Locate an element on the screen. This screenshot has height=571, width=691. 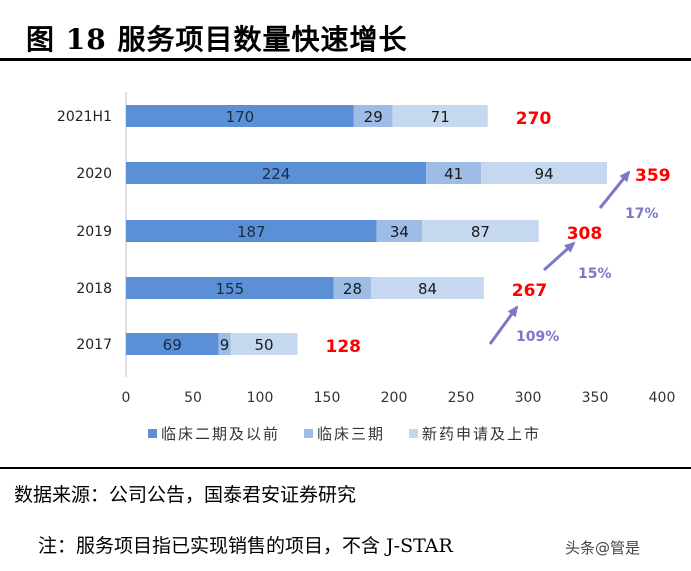
bar-value-label: 84 is located at coordinates (427, 289).